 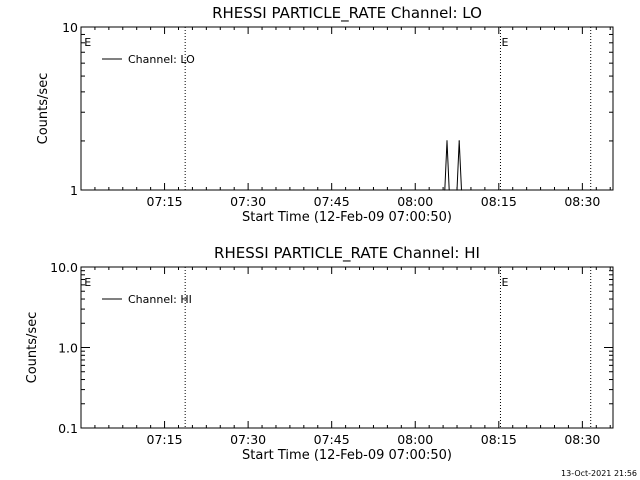 What do you see at coordinates (68, 348) in the screenshot?
I see `y-tick-label: 1.0` at bounding box center [68, 348].